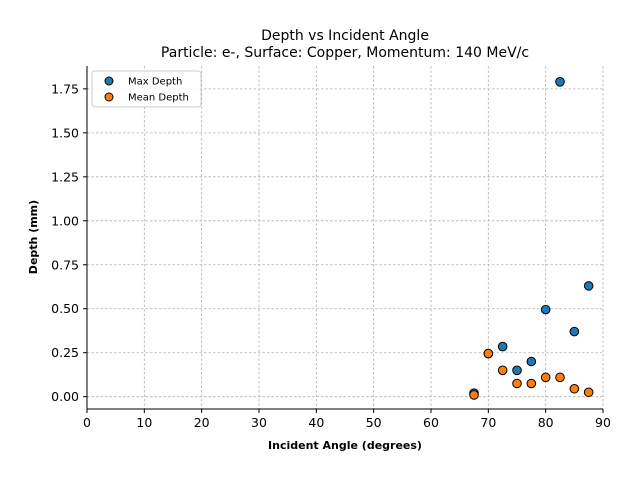  Describe the element at coordinates (65, 264) in the screenshot. I see `y-tick-label: 0.75` at that location.